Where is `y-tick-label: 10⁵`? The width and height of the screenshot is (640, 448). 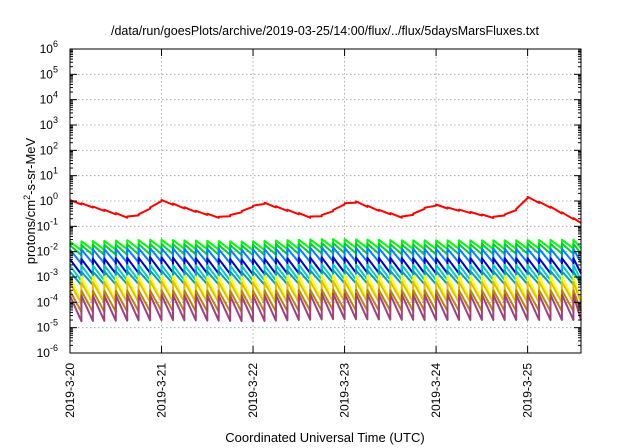
y-tick-label: 10⁵ is located at coordinates (49, 72).